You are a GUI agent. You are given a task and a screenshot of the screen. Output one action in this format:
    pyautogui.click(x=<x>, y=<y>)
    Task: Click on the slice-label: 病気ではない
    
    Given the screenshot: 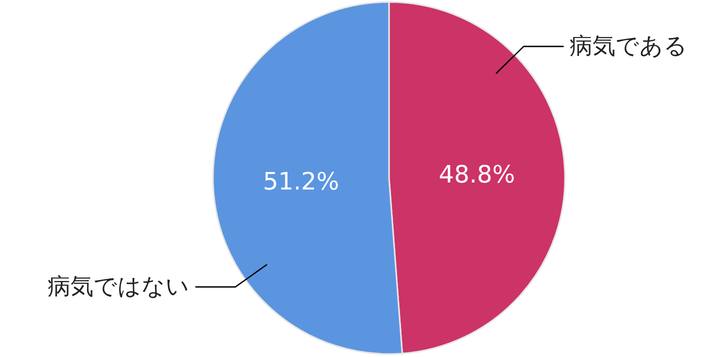 What is the action you would take?
    pyautogui.click(x=118, y=287)
    